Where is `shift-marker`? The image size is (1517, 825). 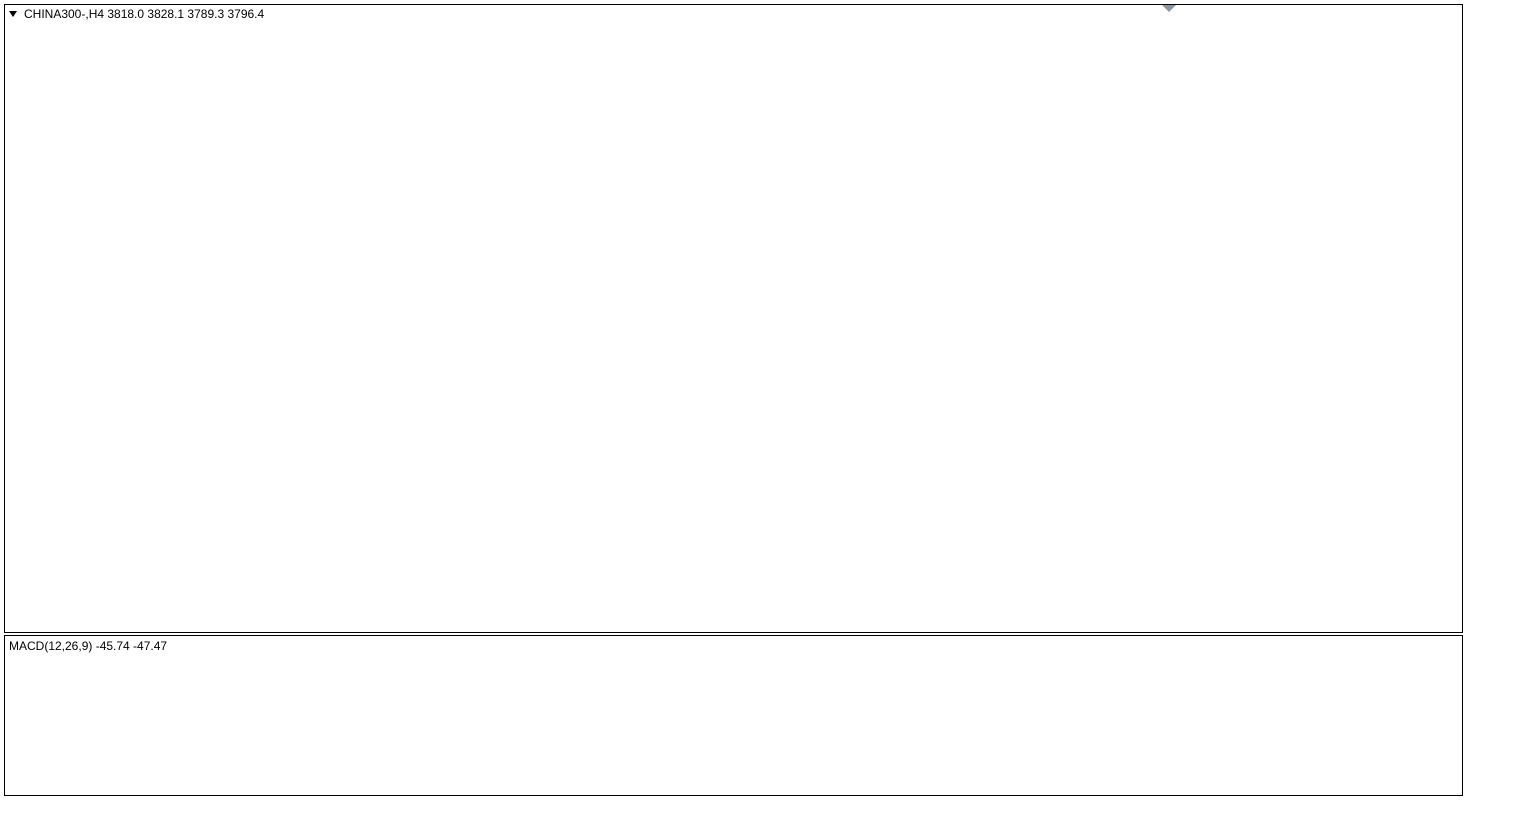
shift-marker is located at coordinates (1169, 8).